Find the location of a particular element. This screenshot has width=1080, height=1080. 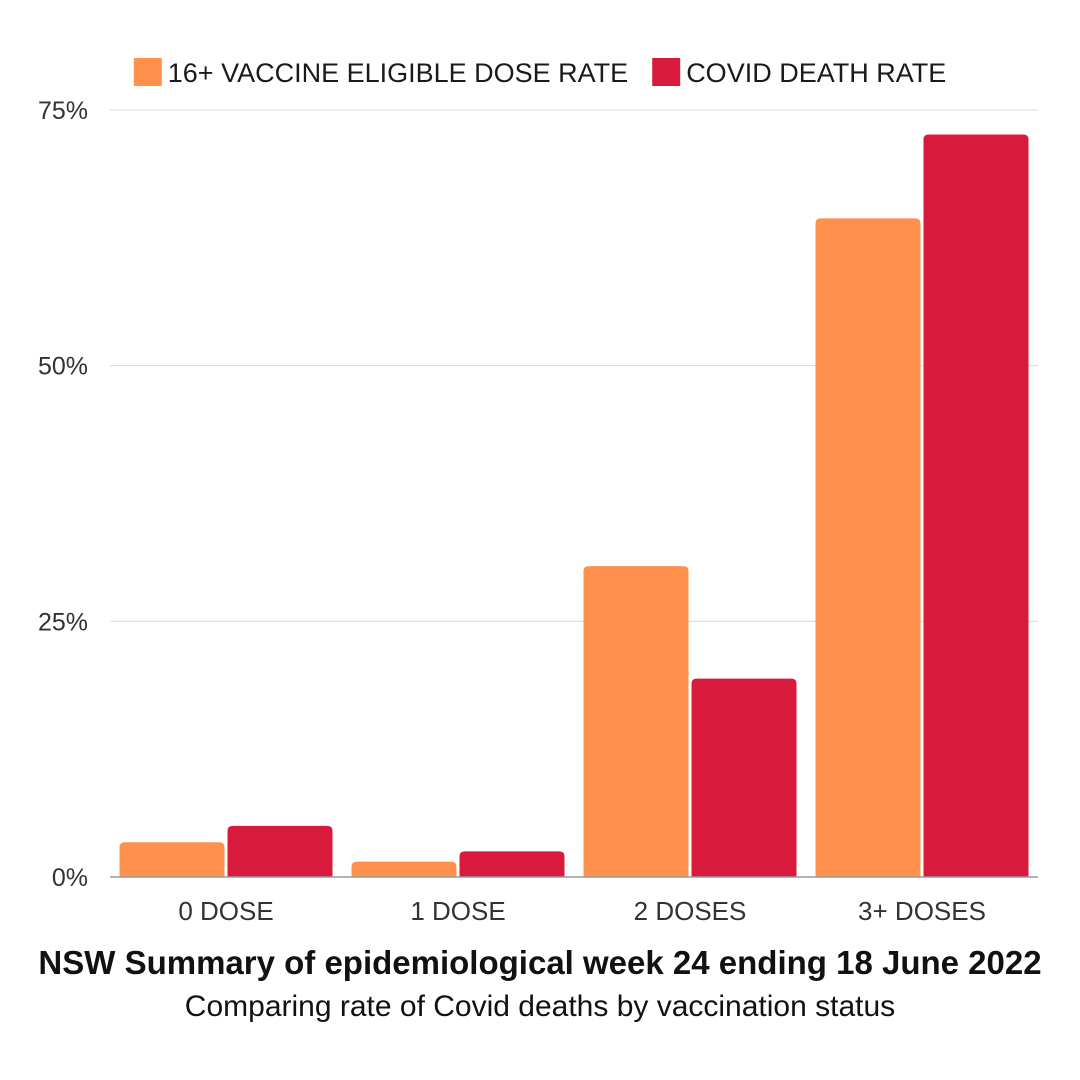

y-axis-tick-labels: 0% 25% 50% 75% is located at coordinates (63, 494).